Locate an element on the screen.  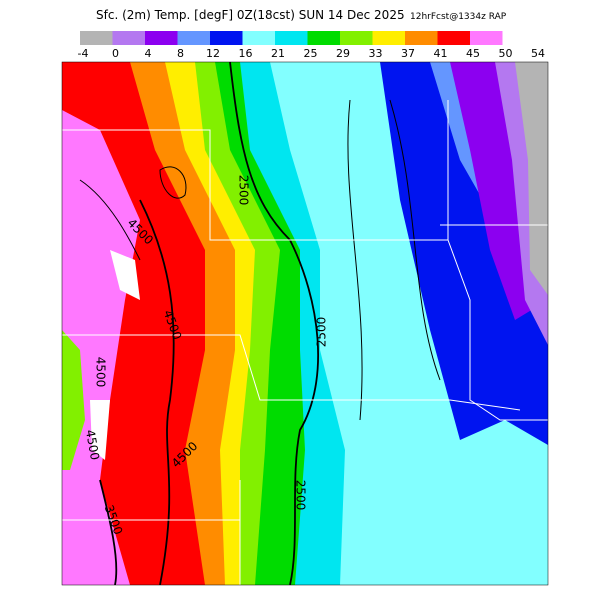
colorbar-label: -4 is located at coordinates (83, 53).